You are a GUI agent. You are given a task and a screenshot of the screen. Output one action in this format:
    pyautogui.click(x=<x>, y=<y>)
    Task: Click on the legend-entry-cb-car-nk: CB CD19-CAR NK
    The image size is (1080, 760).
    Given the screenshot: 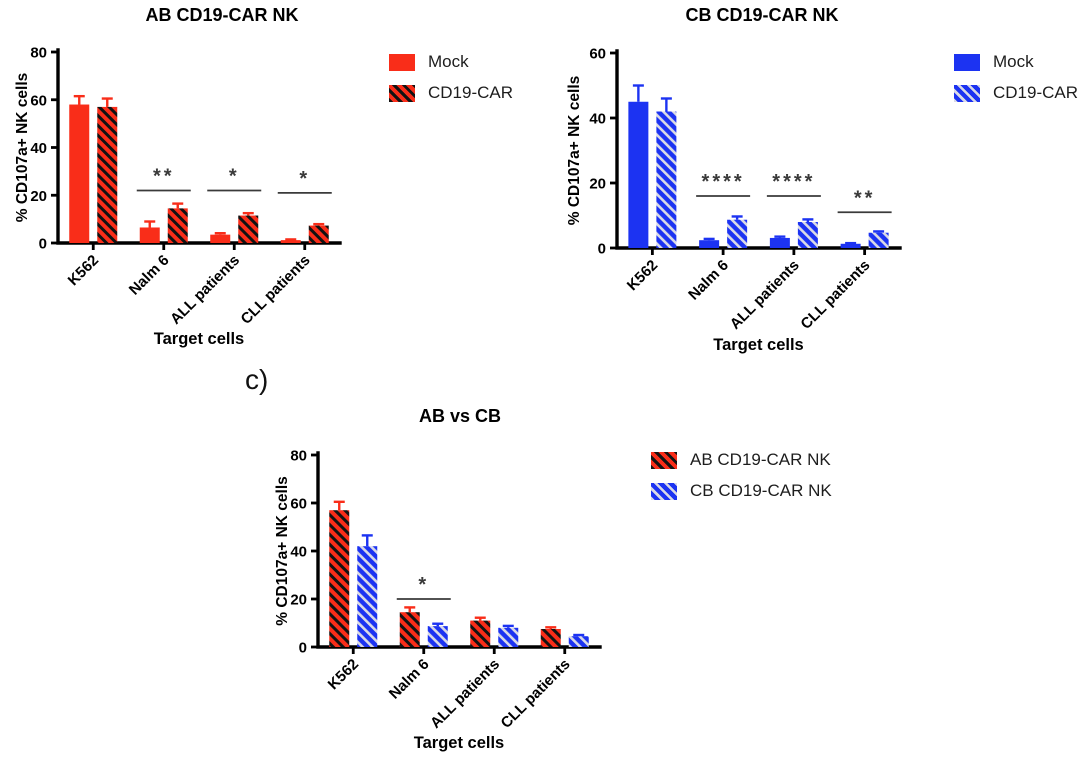 What is the action you would take?
    pyautogui.click(x=741, y=491)
    